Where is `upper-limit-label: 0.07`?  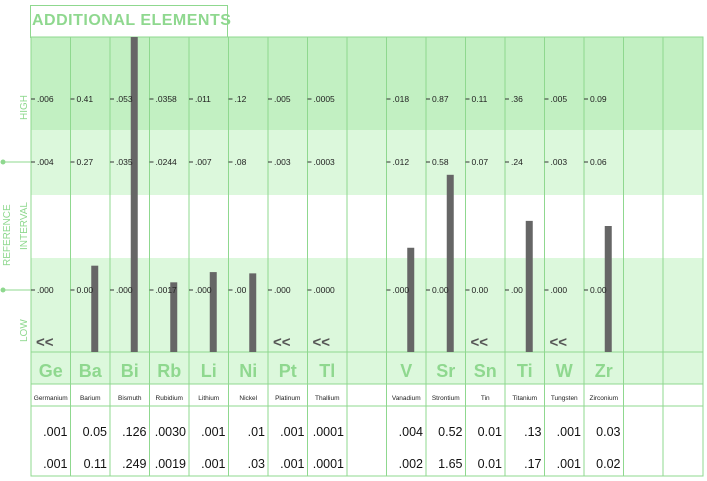 upper-limit-label: 0.07 is located at coordinates (480, 162).